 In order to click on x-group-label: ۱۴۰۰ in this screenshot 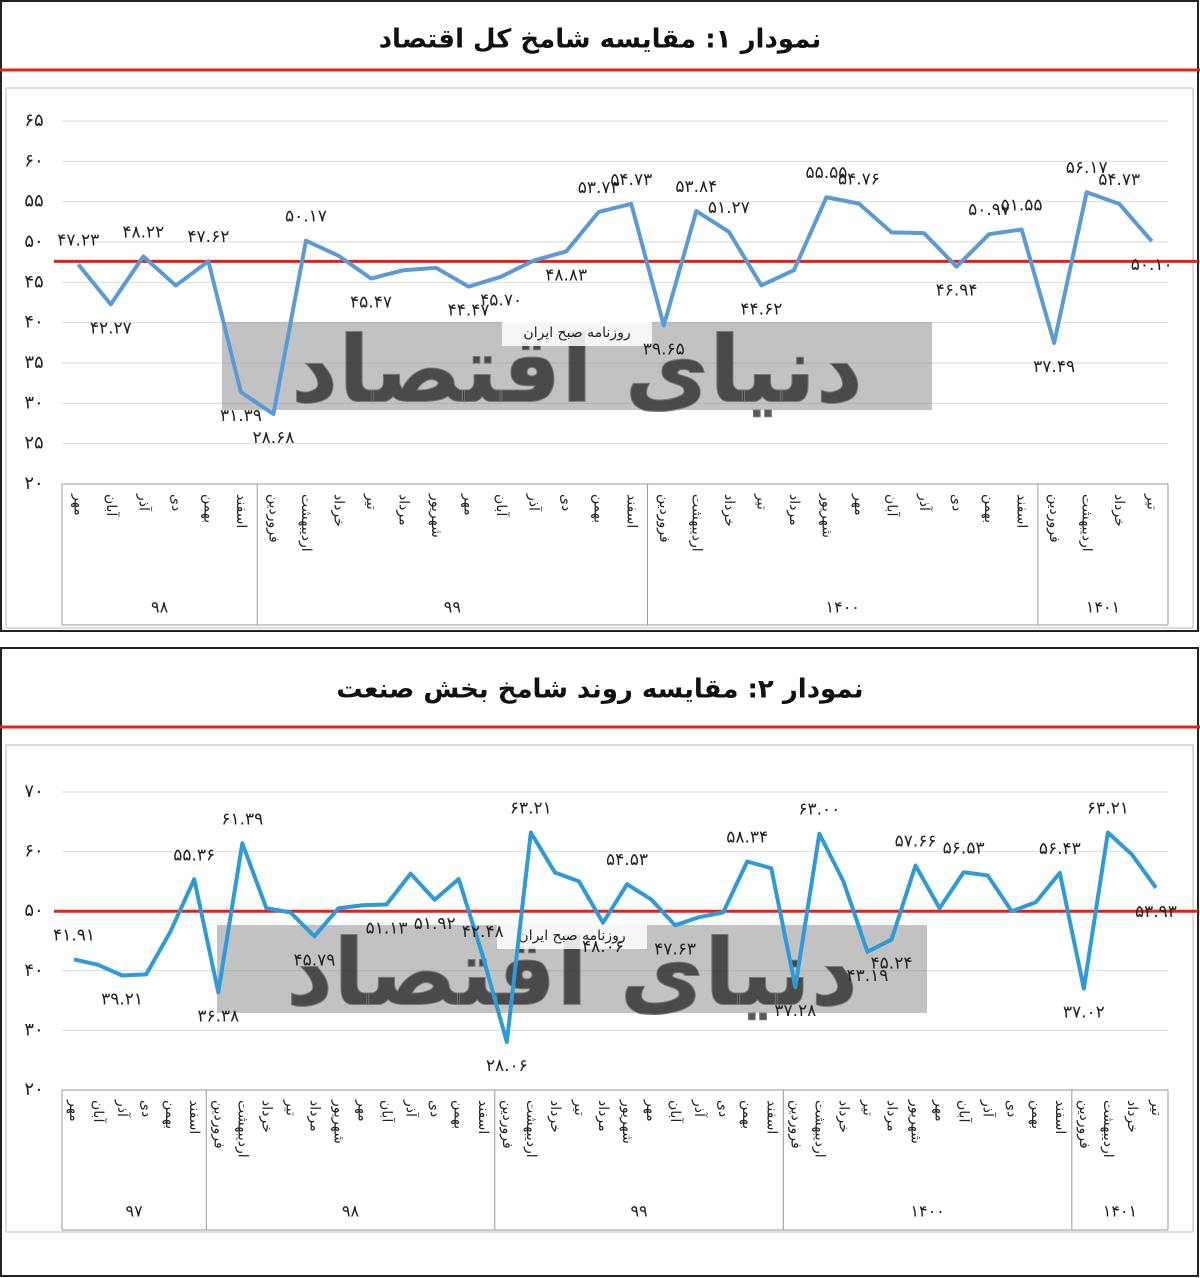, I will do `click(843, 607)`.